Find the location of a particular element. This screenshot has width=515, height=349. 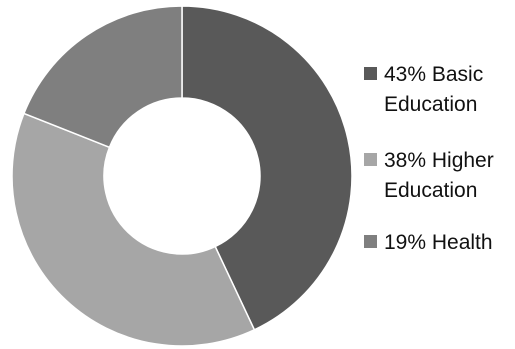

legend-entry: 38% Higher Education is located at coordinates (429, 175).